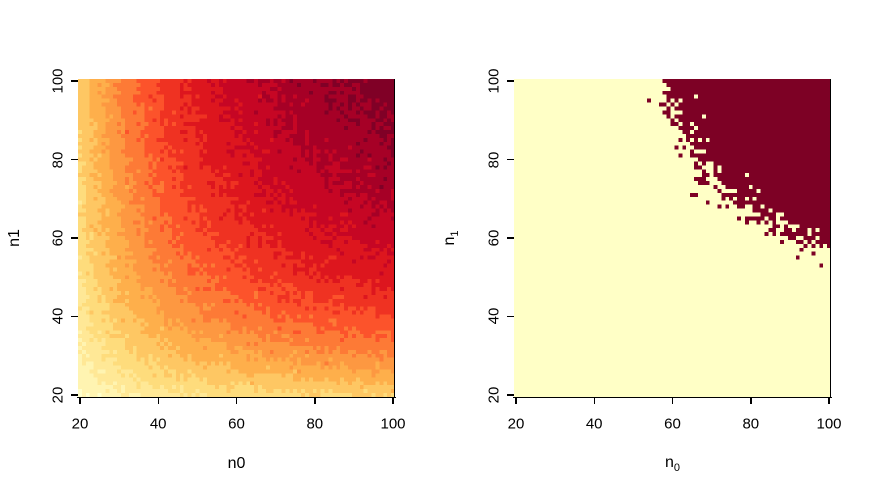  What do you see at coordinates (677, 468) in the screenshot?
I see `x-axis-title-subscript: 0` at bounding box center [677, 468].